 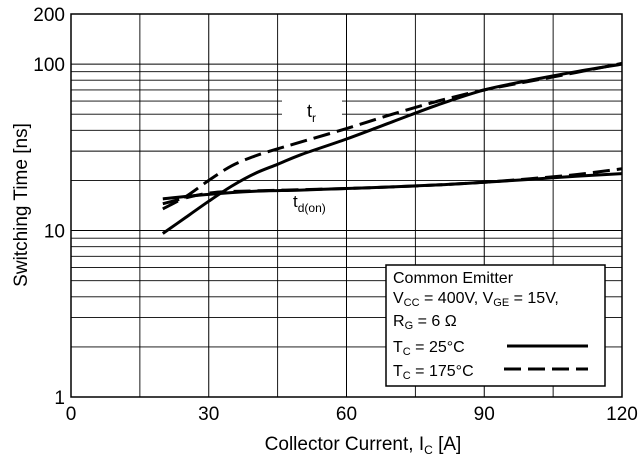 I want to click on tdon-label-sub: d(on), so click(x=312, y=208).